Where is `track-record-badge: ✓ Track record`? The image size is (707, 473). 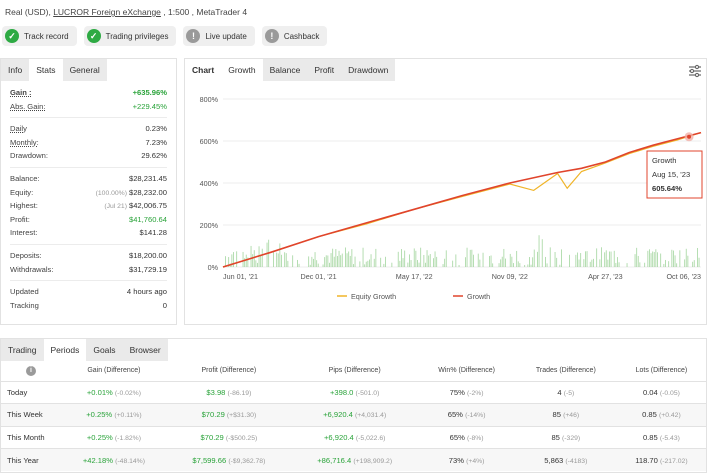 track-record-badge: ✓ Track record is located at coordinates (39, 36).